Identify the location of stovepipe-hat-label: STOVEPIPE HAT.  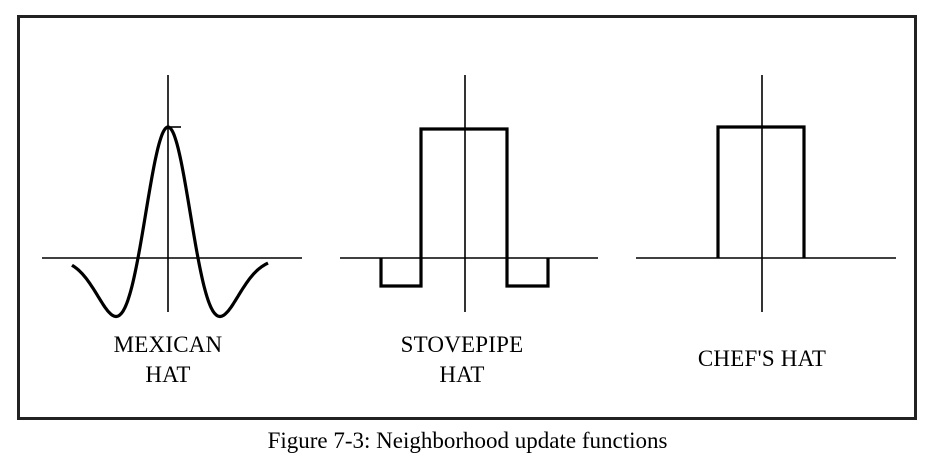
(462, 360).